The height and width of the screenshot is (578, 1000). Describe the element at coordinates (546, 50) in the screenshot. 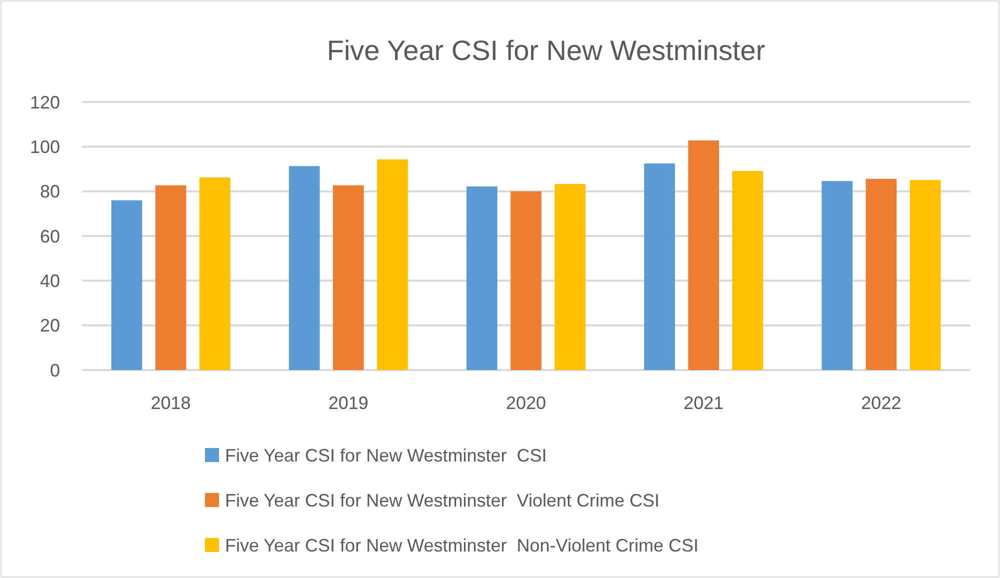

I see `chart-title: Five Year CSI for New Westminster` at that location.